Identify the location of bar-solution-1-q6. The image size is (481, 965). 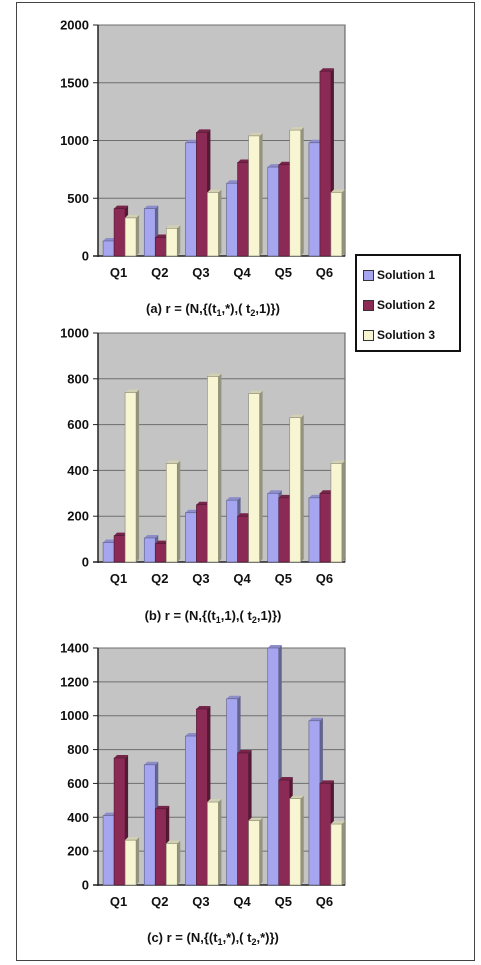
(314, 803).